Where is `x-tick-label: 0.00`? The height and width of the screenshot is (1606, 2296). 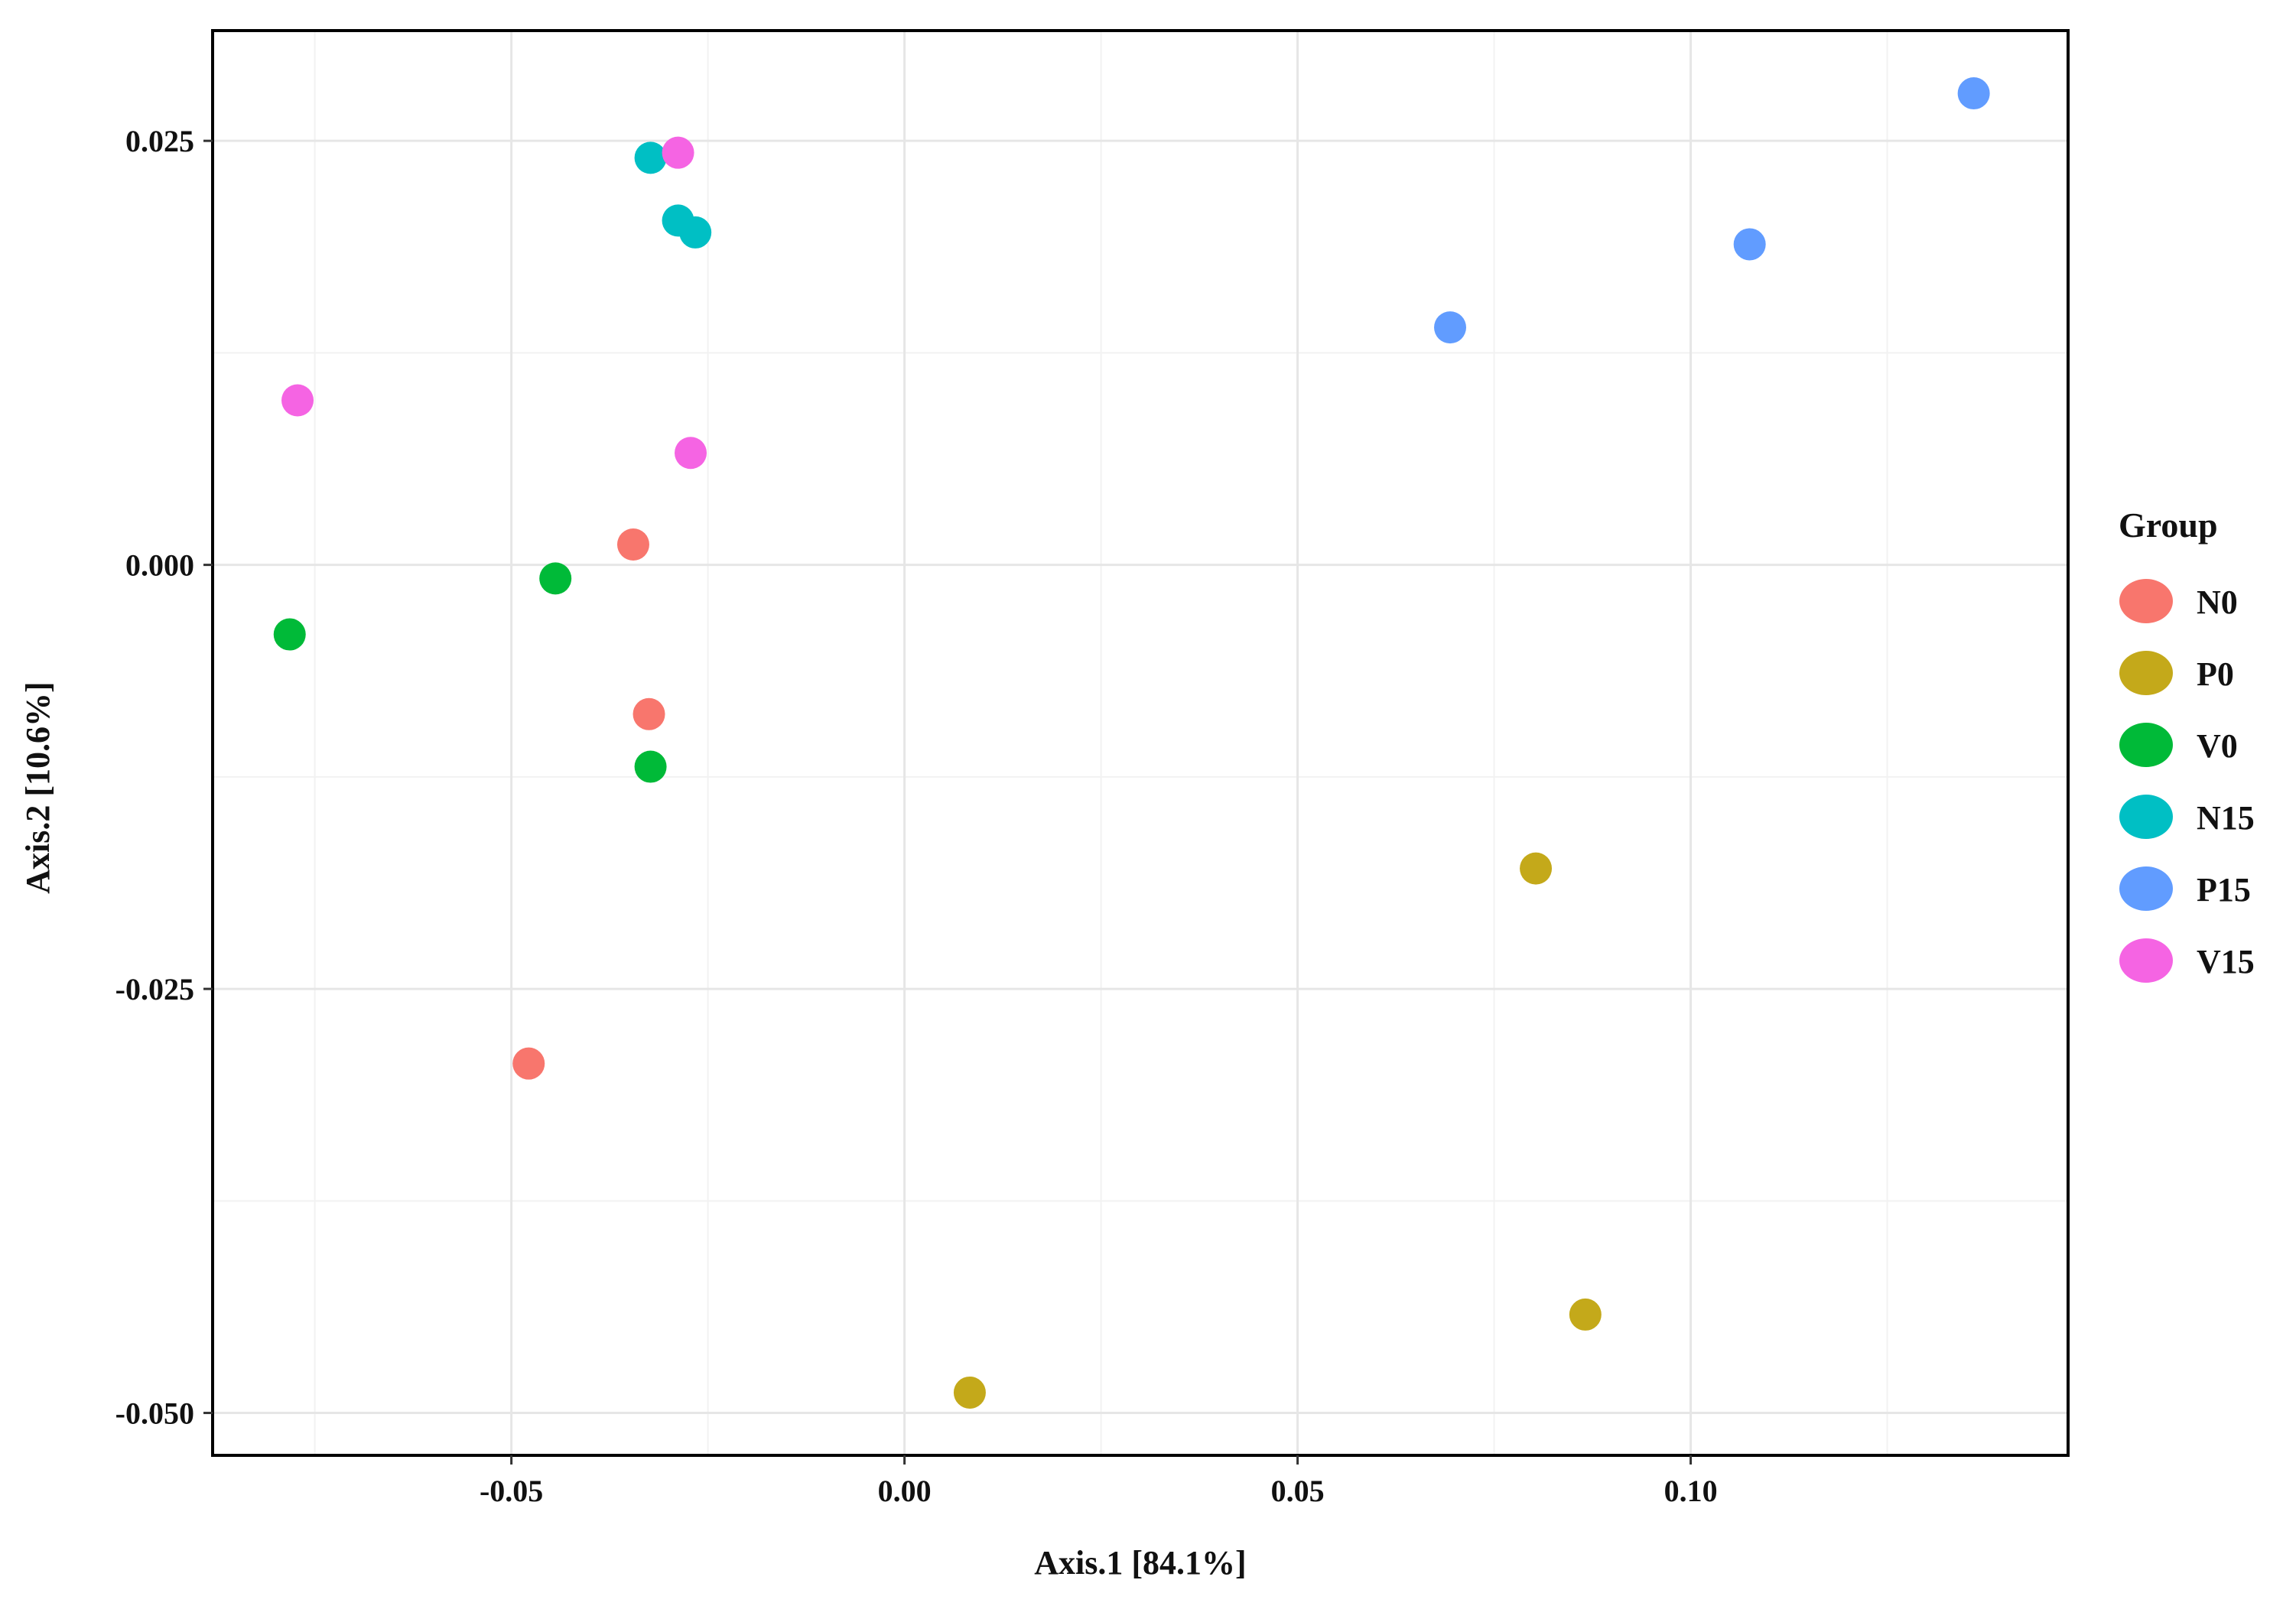
x-tick-label: 0.00 is located at coordinates (905, 1491).